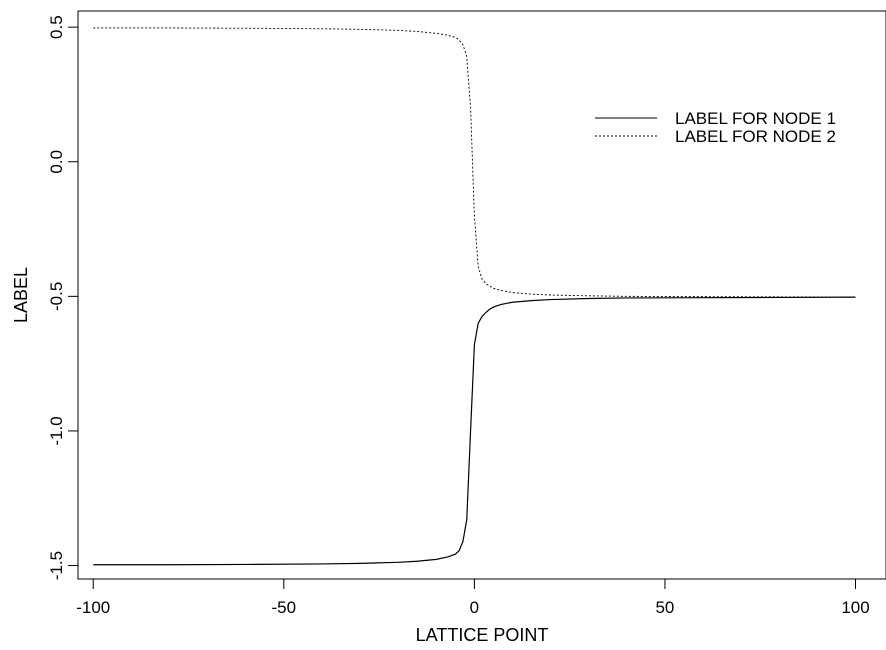 The image size is (886, 650). What do you see at coordinates (56, 296) in the screenshot?
I see `y-tick-label: -0.5` at bounding box center [56, 296].